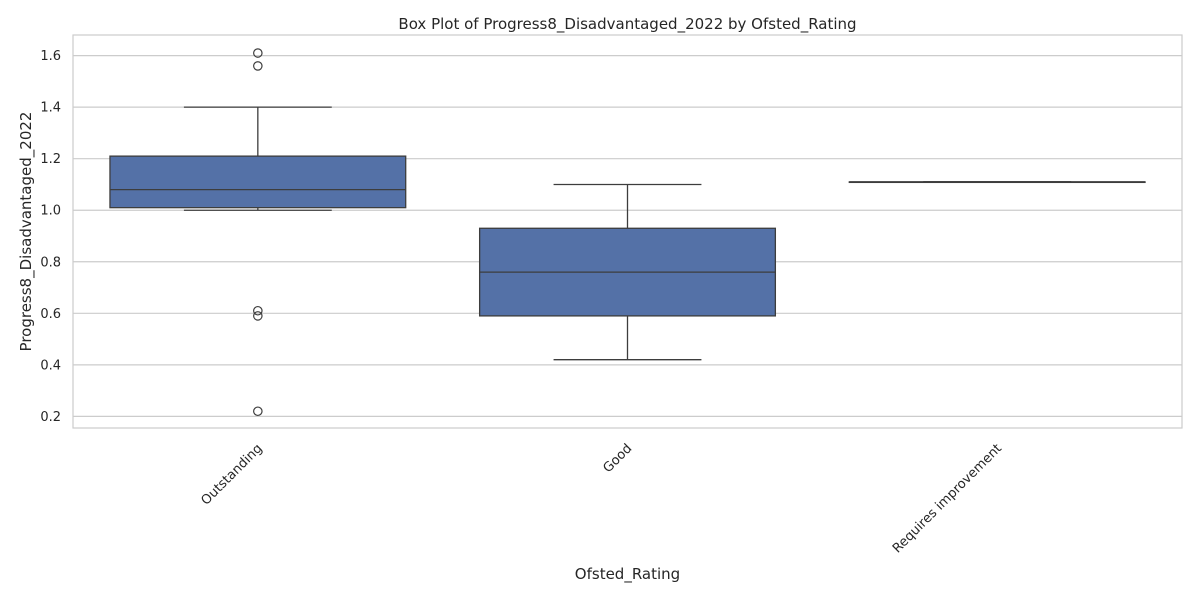 The height and width of the screenshot is (604, 1200). Describe the element at coordinates (627, 272) in the screenshot. I see `box-good` at that location.